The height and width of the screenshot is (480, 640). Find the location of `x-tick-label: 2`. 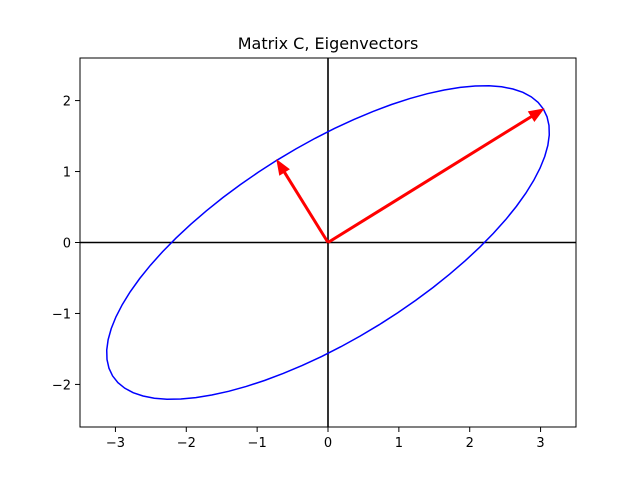

x-tick-label: 2 is located at coordinates (470, 443).